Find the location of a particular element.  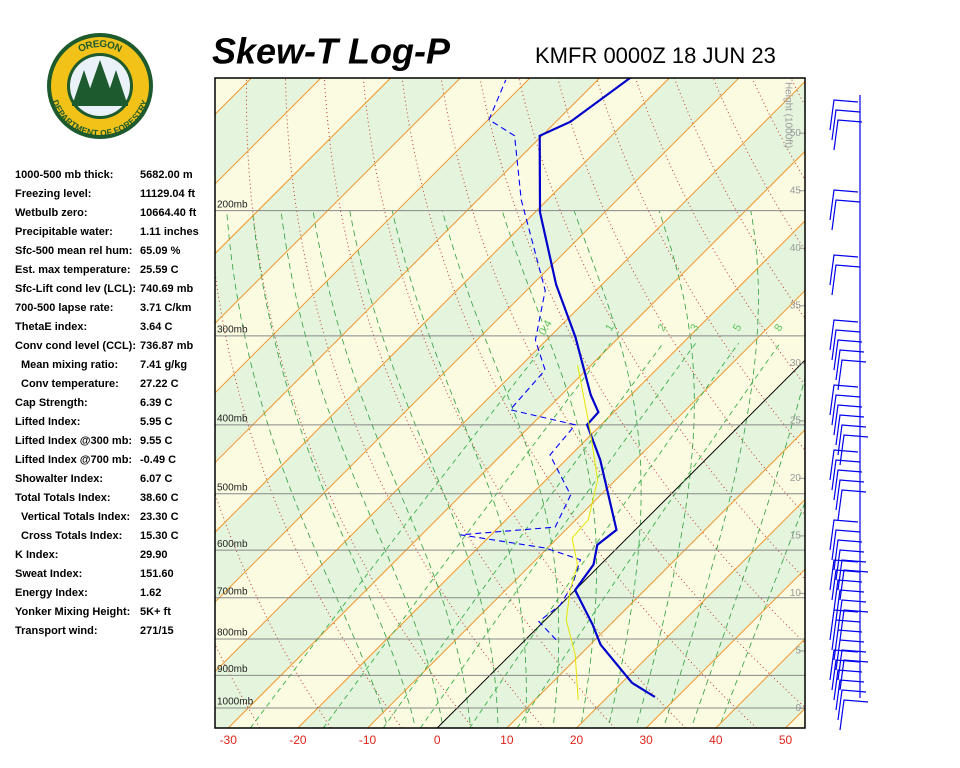

x-tick-label: 50 is located at coordinates (786, 740).